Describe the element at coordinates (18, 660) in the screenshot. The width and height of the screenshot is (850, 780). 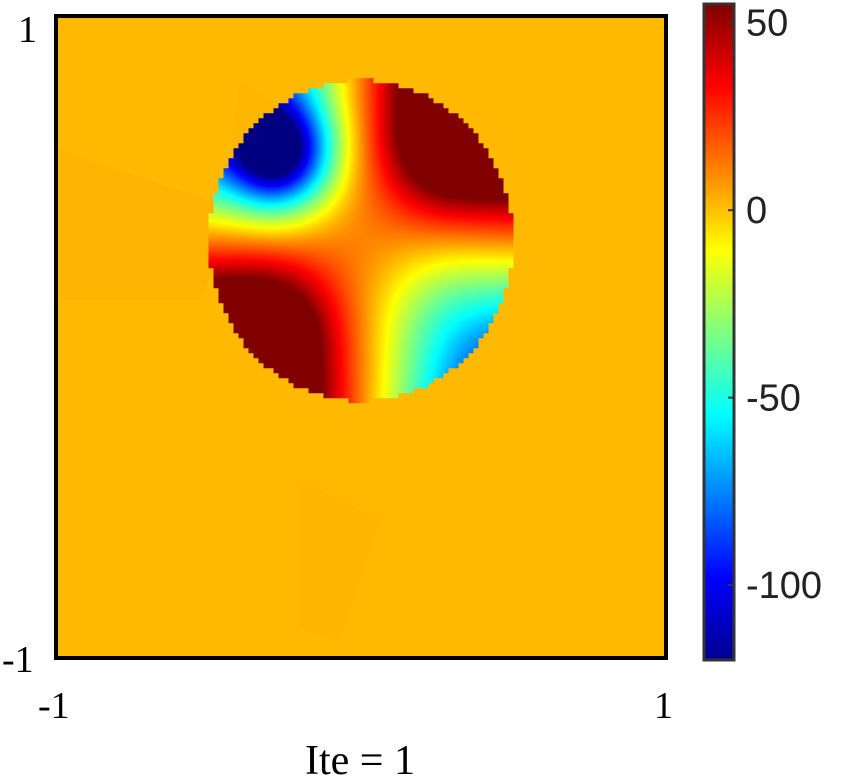
I see `y-tick-label-bottom: -1` at that location.